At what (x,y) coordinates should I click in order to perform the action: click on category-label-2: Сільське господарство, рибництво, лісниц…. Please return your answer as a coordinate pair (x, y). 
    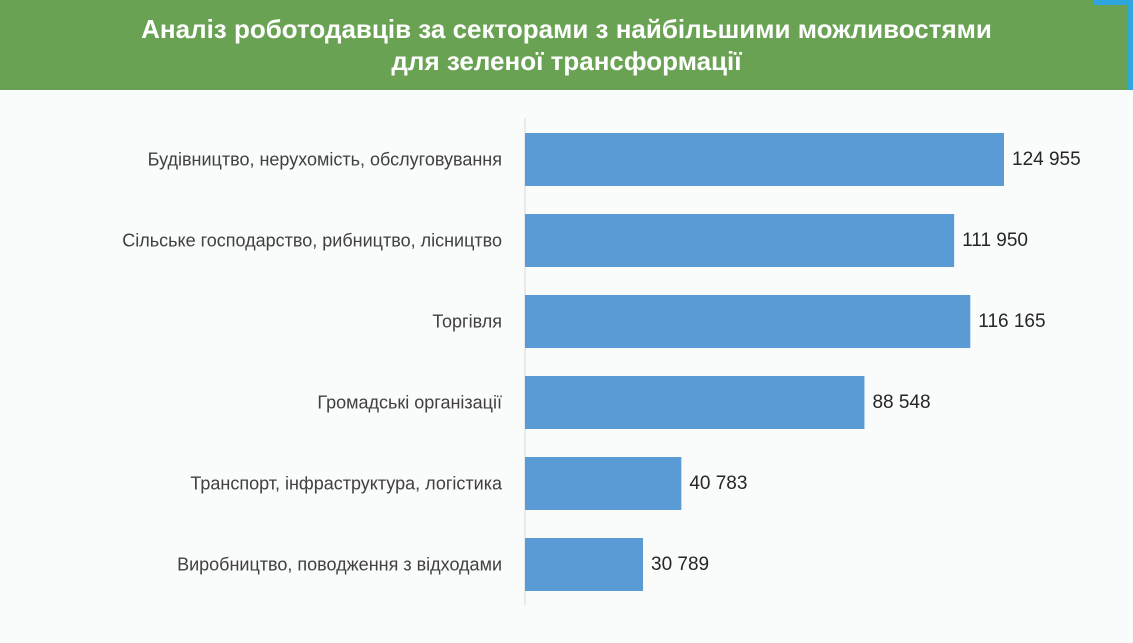
    Looking at the image, I should click on (312, 241).